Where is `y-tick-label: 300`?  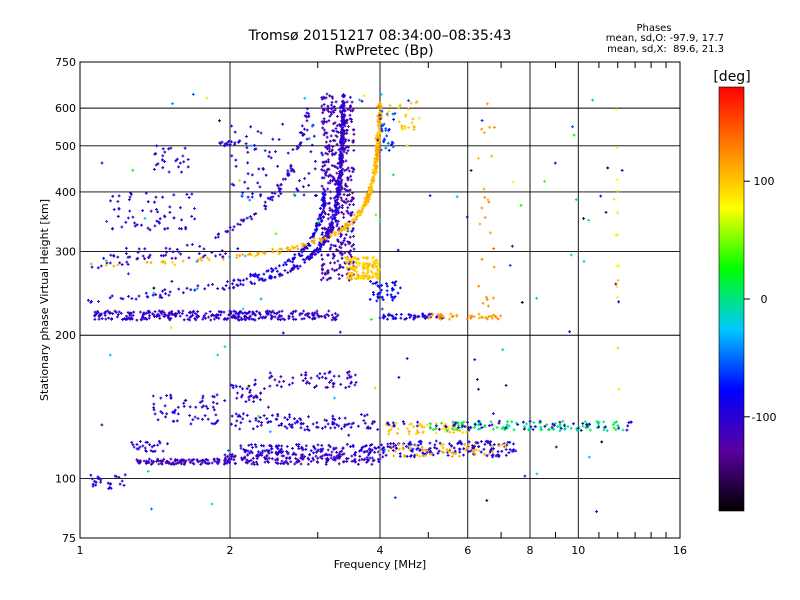 y-tick-label: 300 is located at coordinates (65, 251).